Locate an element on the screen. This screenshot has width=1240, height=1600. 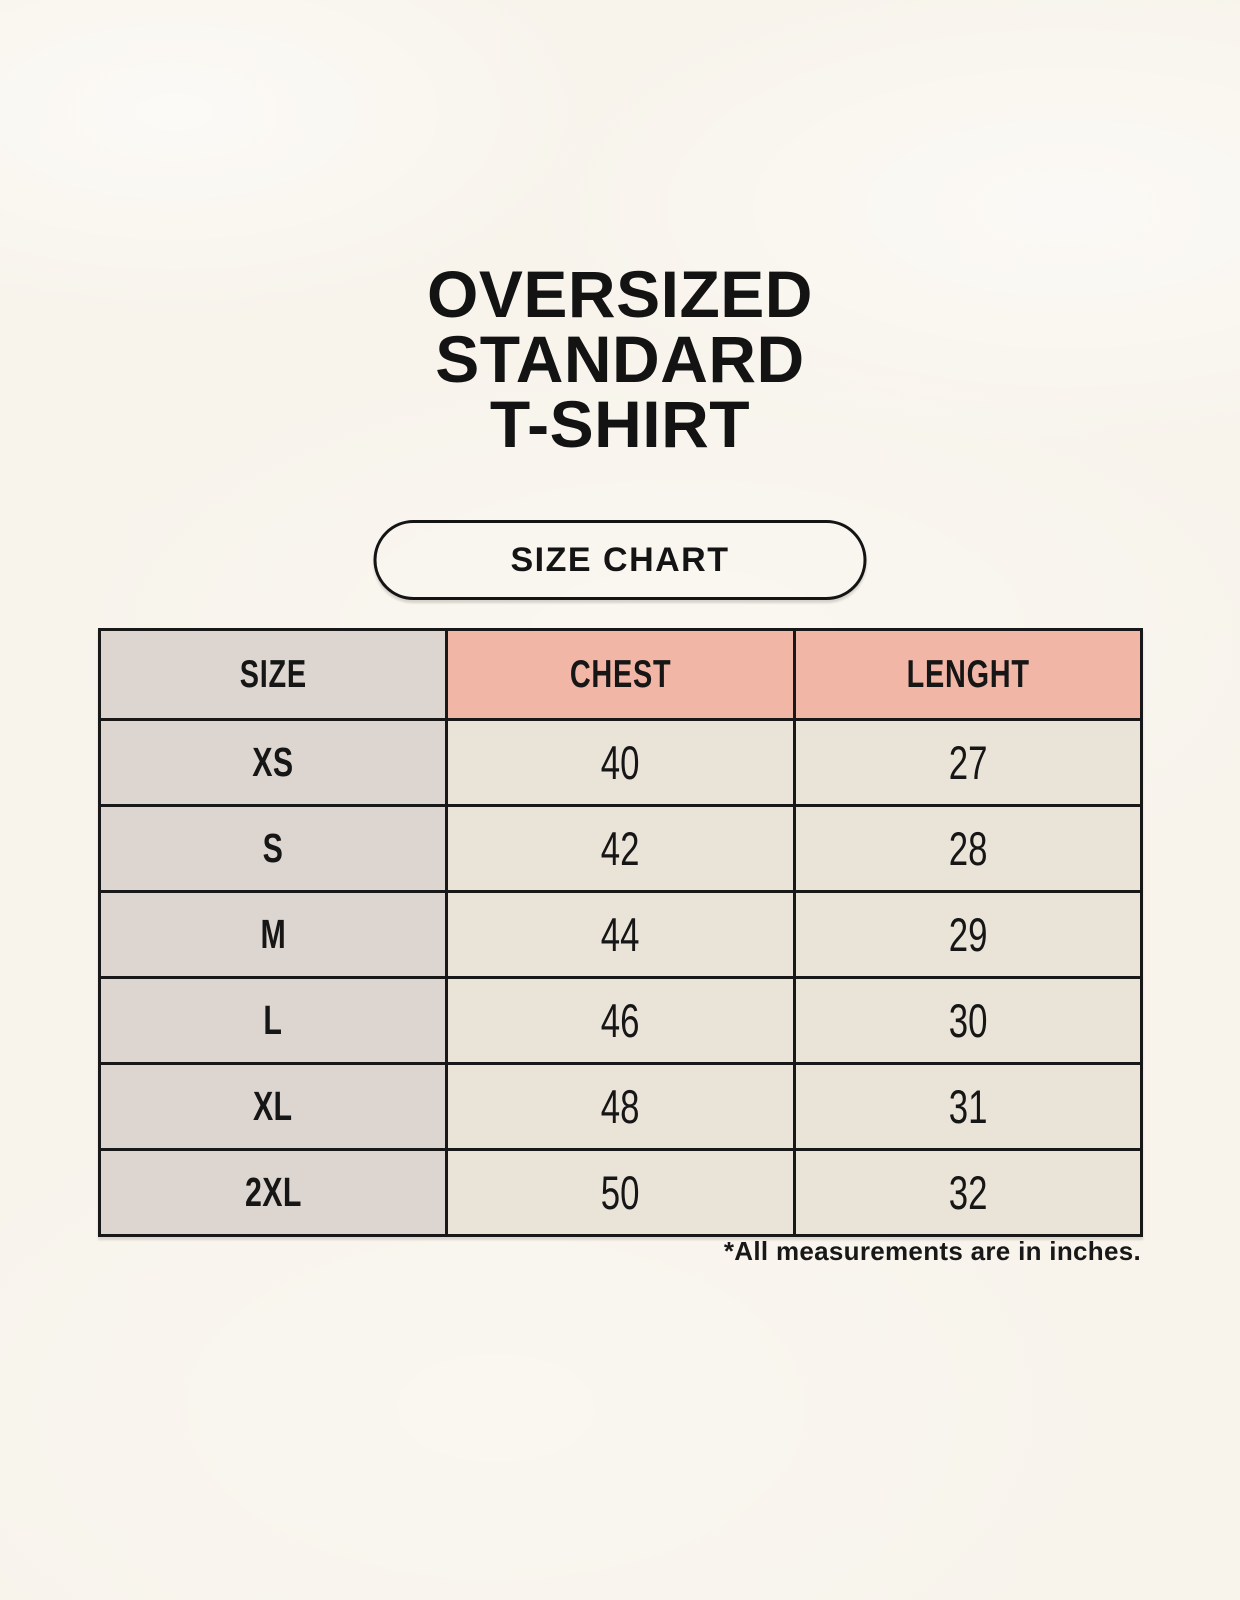
length-value: 28 is located at coordinates (968, 848).